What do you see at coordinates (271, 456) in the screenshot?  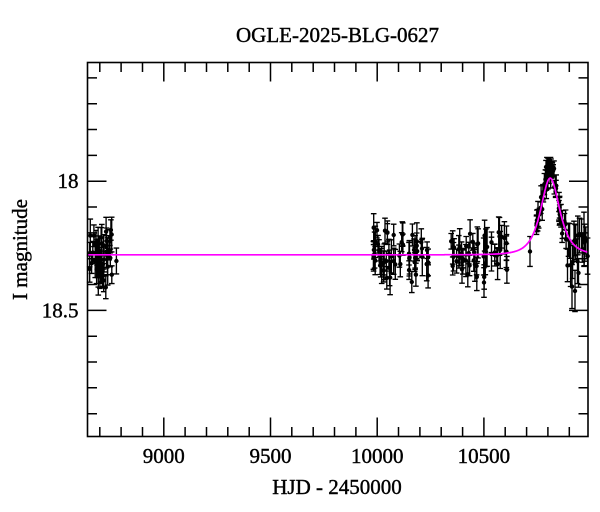 I see `svg-text: 9500` at bounding box center [271, 456].